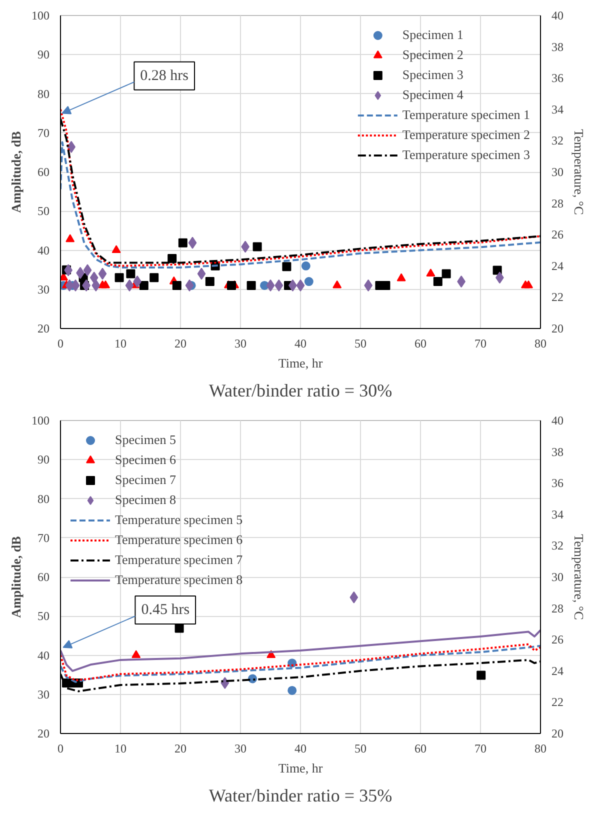 This screenshot has width=605, height=824. Describe the element at coordinates (433, 75) in the screenshot. I see `legend-label: Specimen 3` at that location.